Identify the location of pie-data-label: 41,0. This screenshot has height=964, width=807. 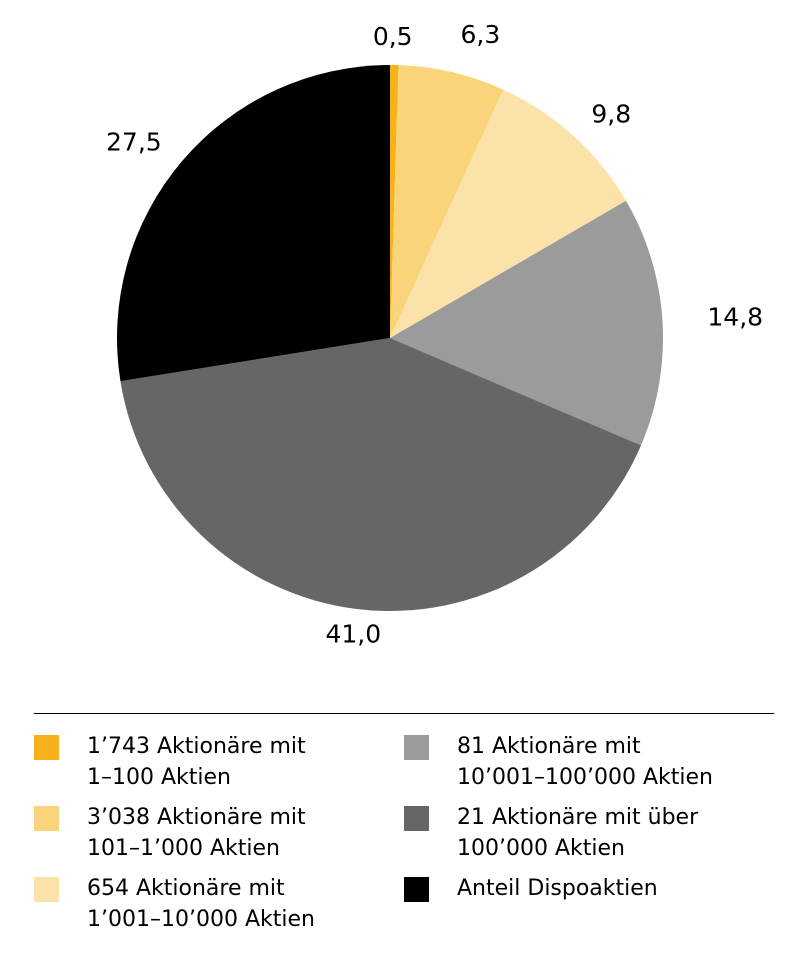
(353, 634).